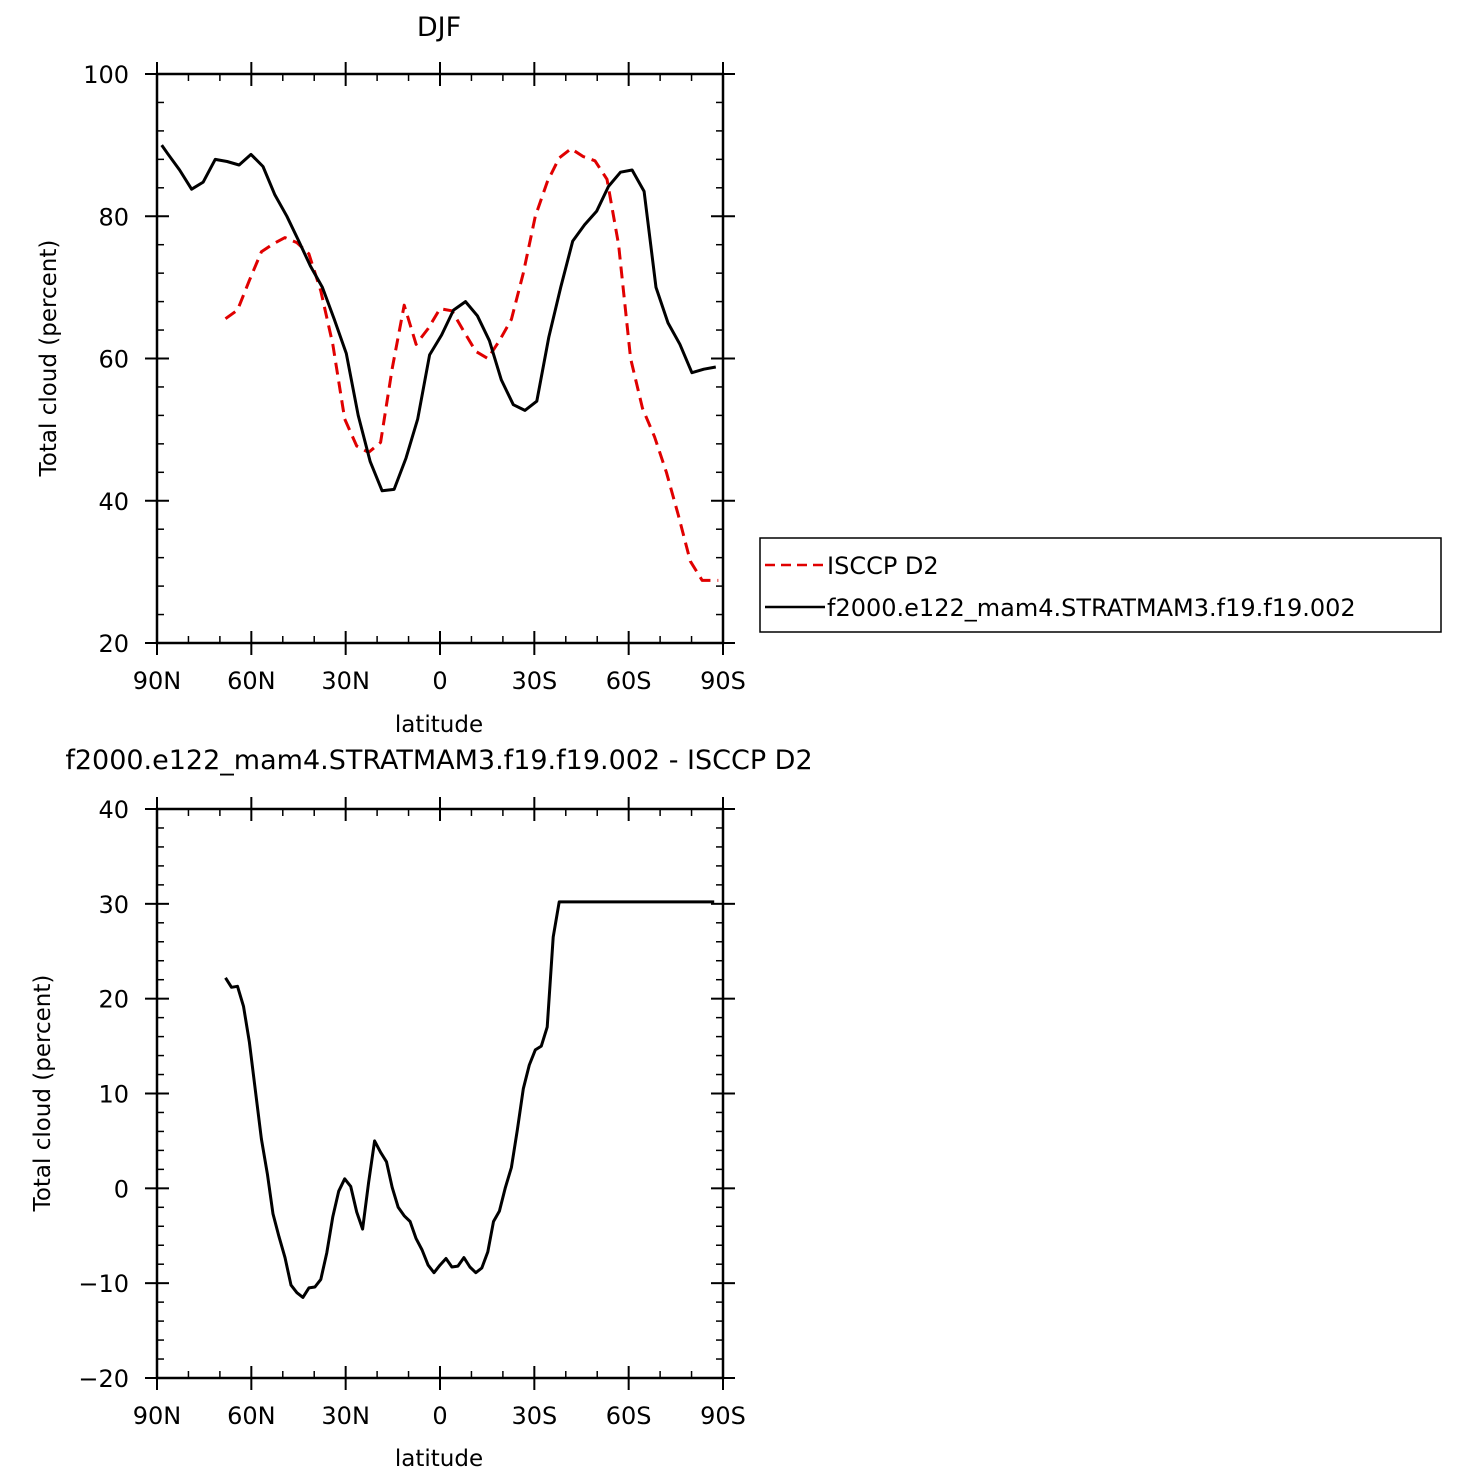  I want to click on y-tick-label: 80, so click(113, 217).